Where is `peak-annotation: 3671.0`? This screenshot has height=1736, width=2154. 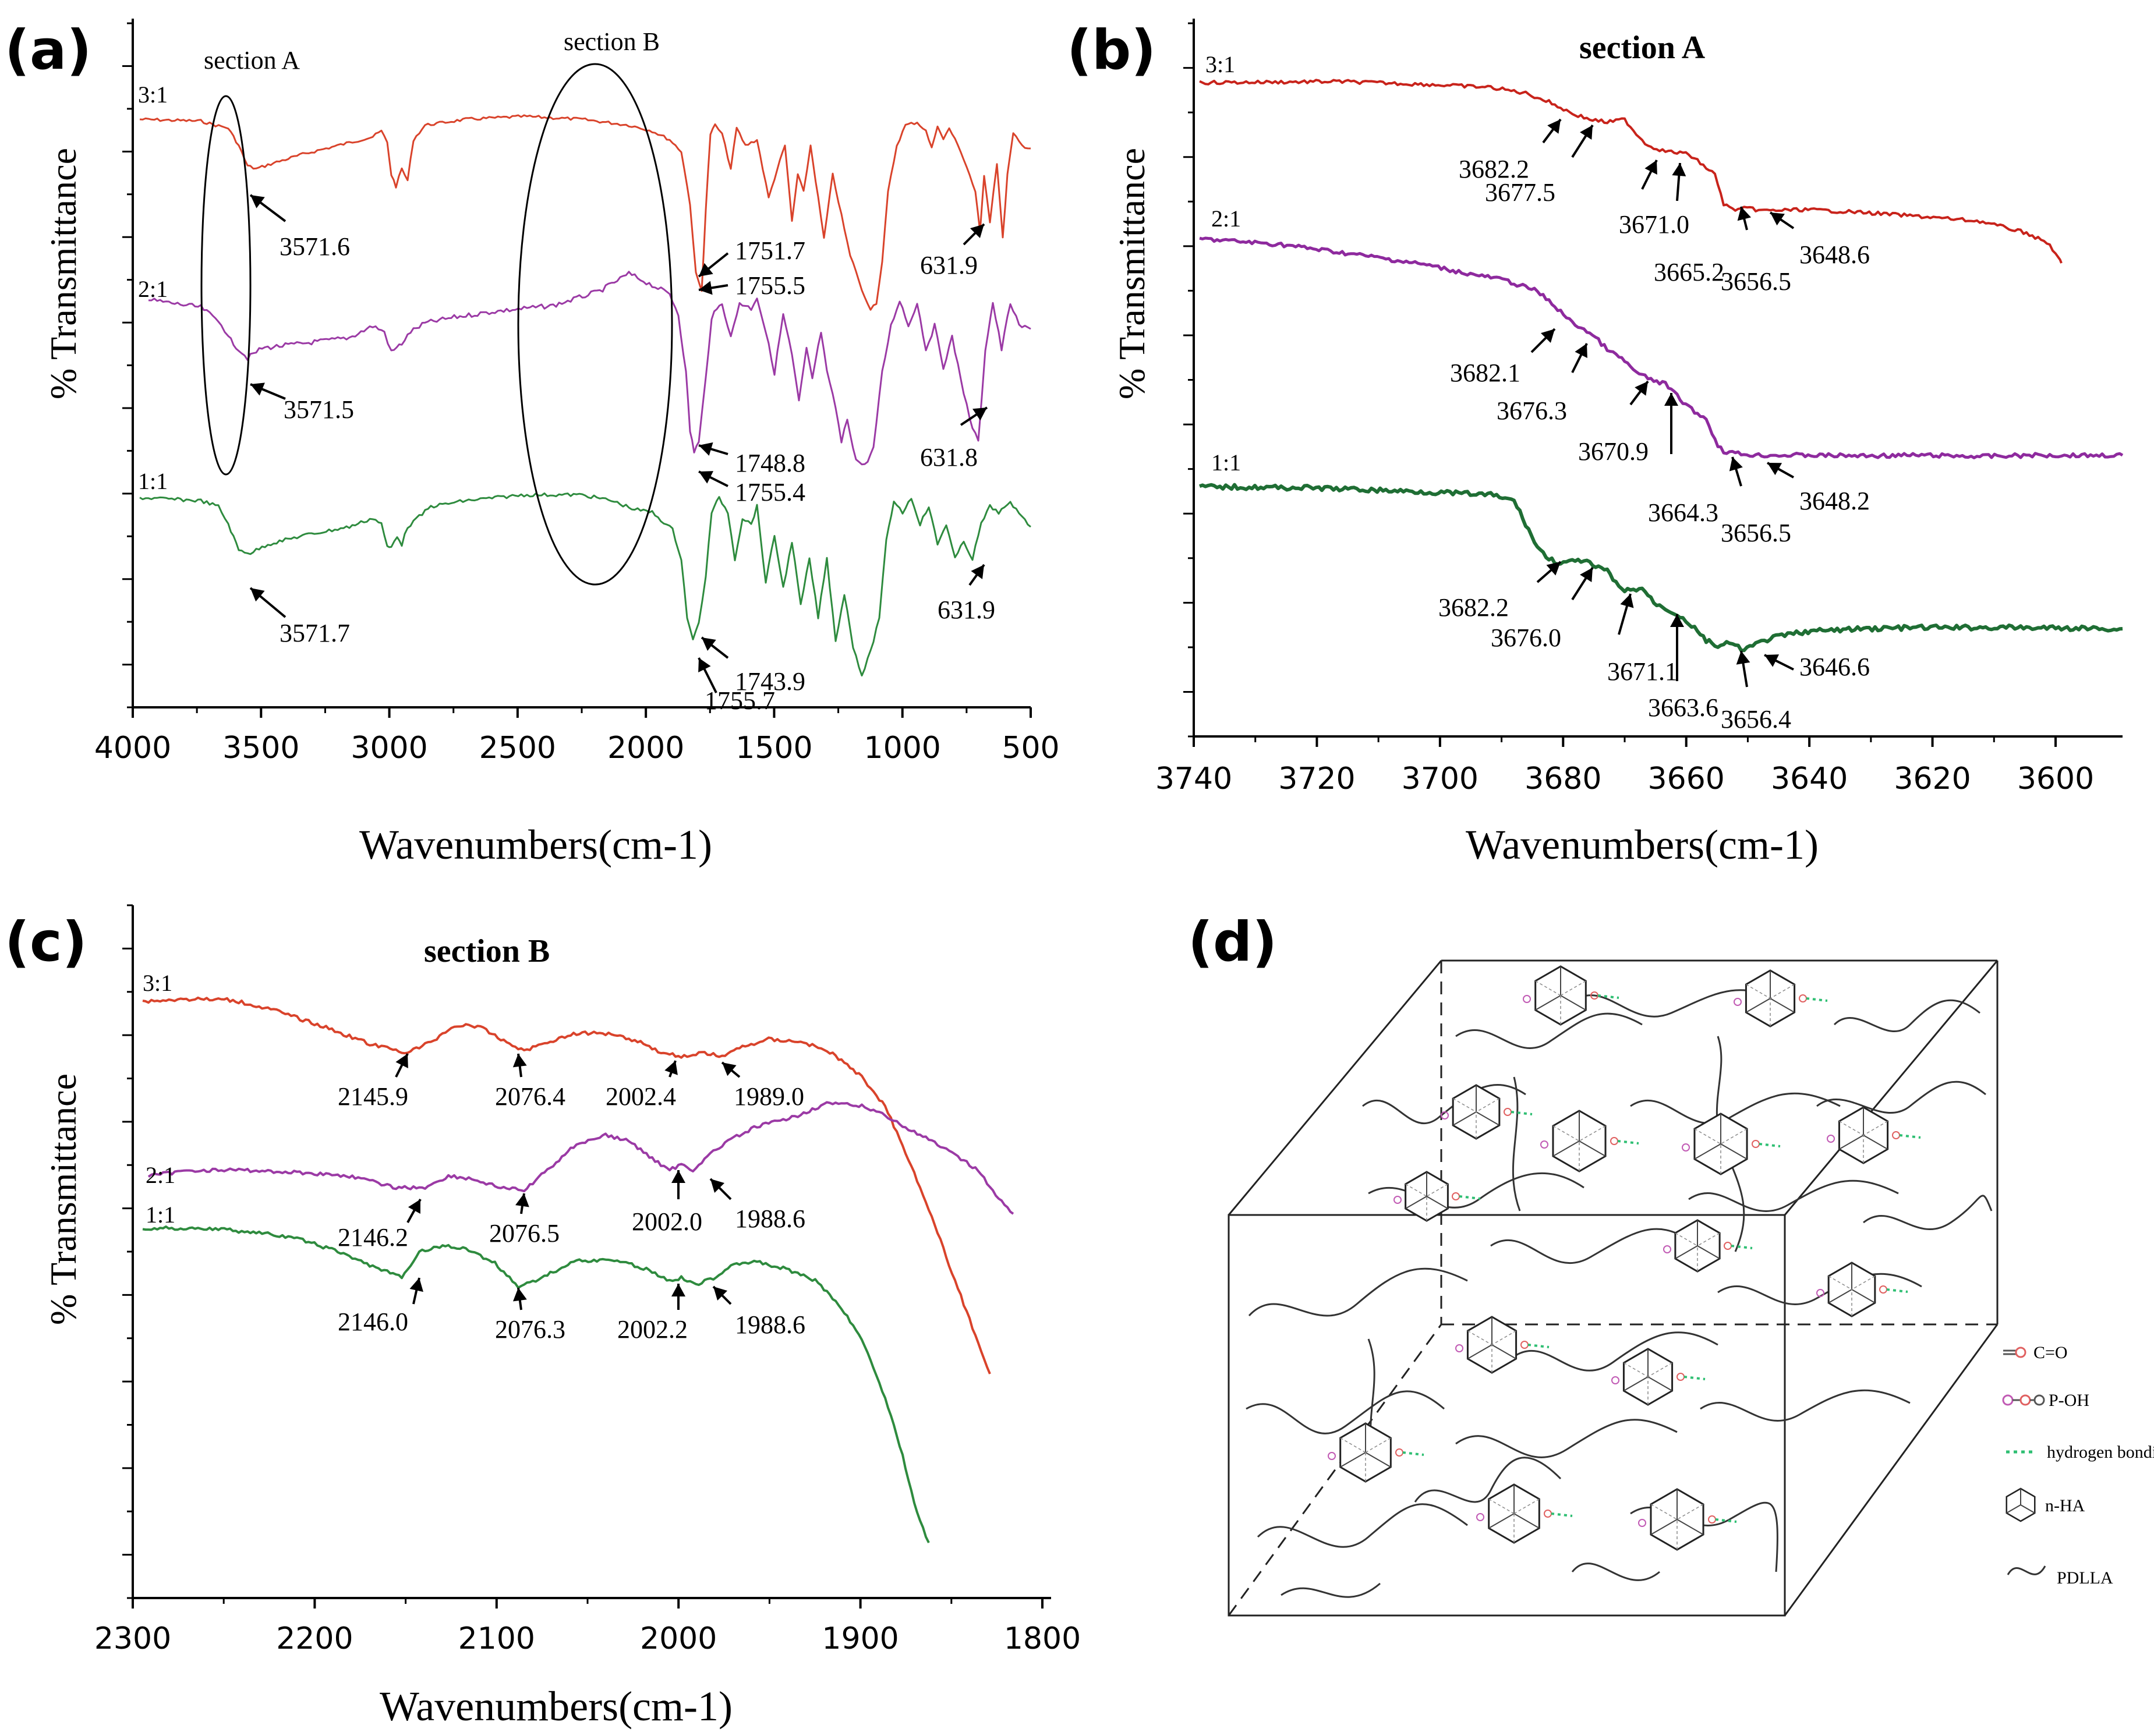 peak-annotation: 3671.0 is located at coordinates (1654, 199).